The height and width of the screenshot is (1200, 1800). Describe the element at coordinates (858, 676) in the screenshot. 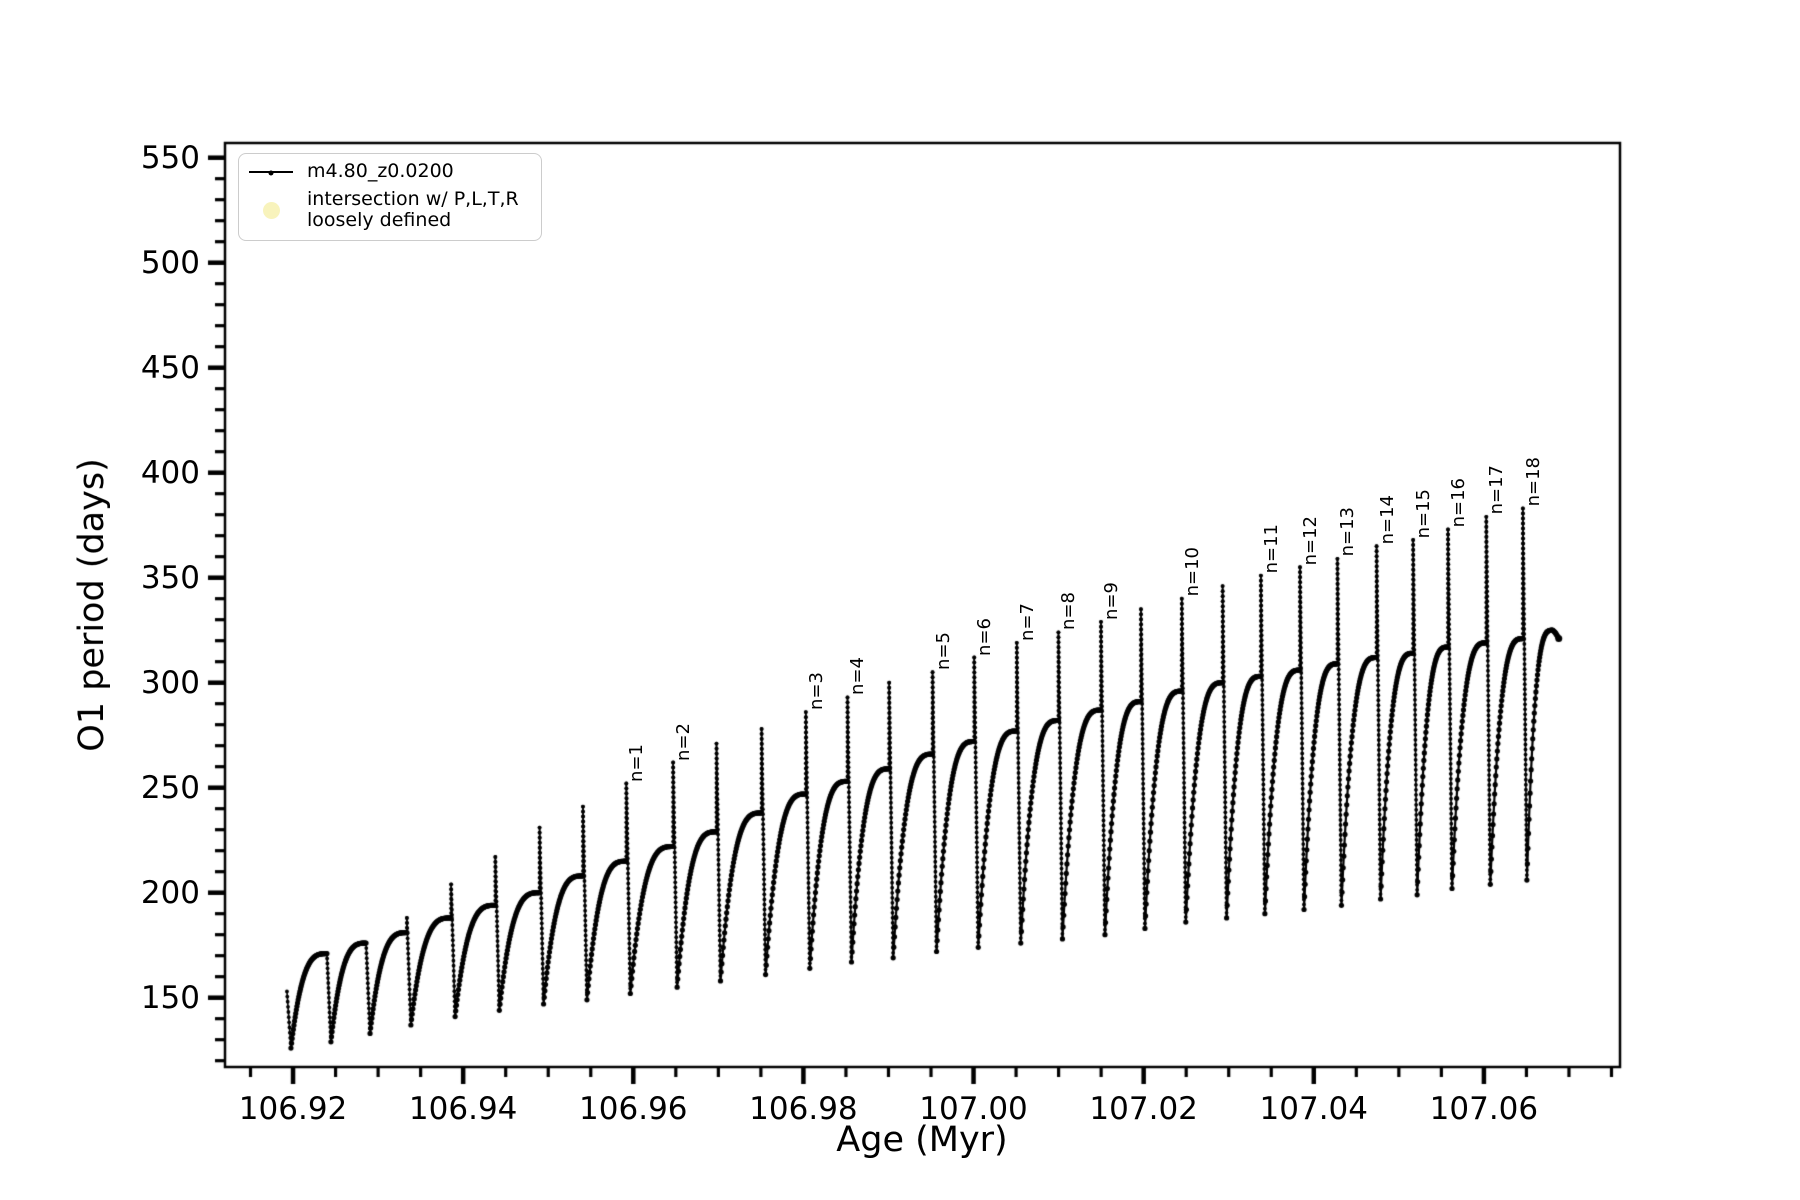

I see `spike-label-n-4: n=4` at that location.